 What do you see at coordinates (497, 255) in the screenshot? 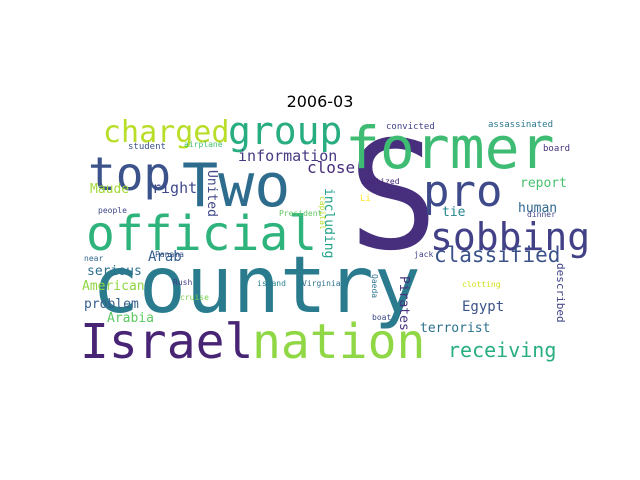
I see `cloud-word: classified` at bounding box center [497, 255].